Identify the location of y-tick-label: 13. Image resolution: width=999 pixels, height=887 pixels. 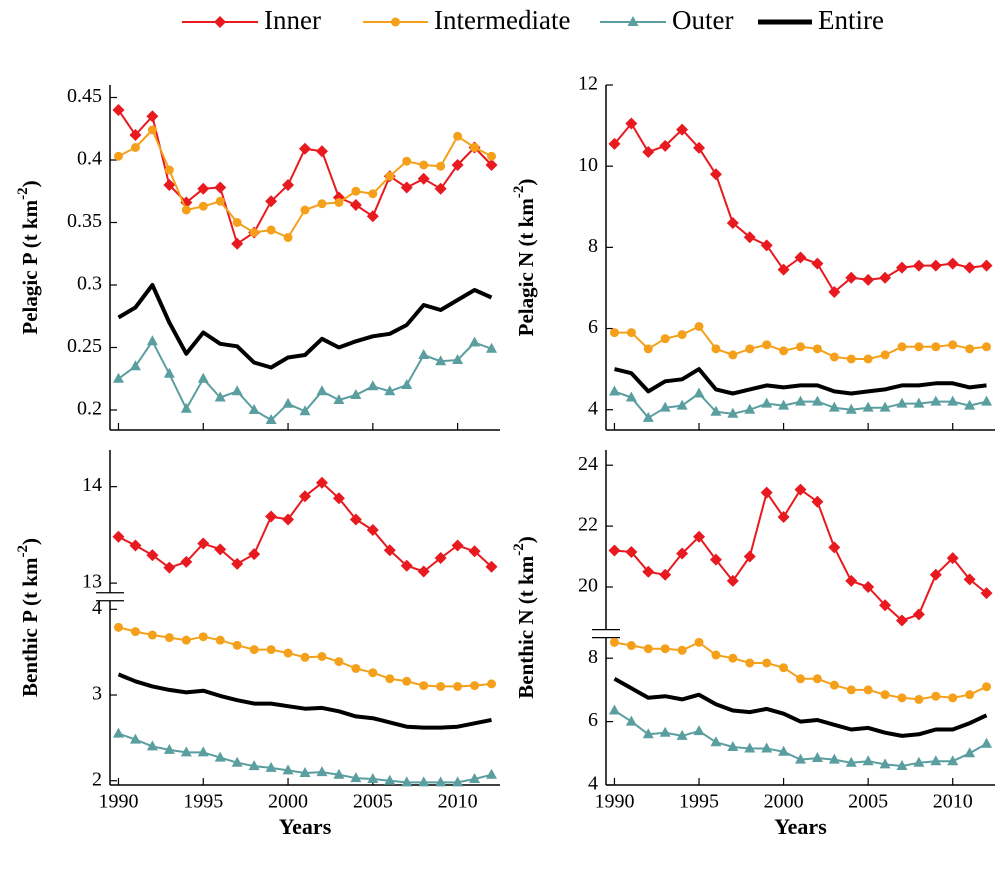
(92, 582).